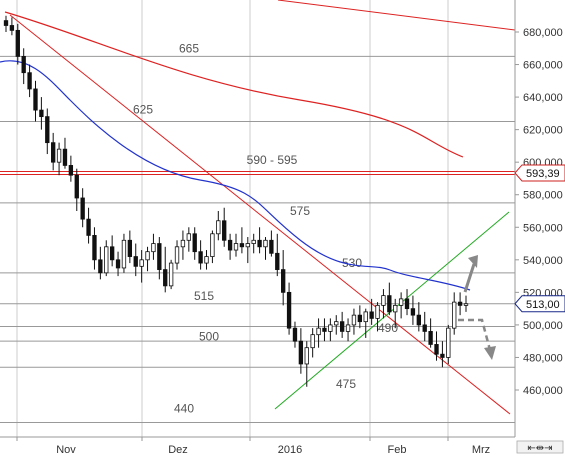  Describe the element at coordinates (184, 409) in the screenshot. I see `level-label: 440` at that location.